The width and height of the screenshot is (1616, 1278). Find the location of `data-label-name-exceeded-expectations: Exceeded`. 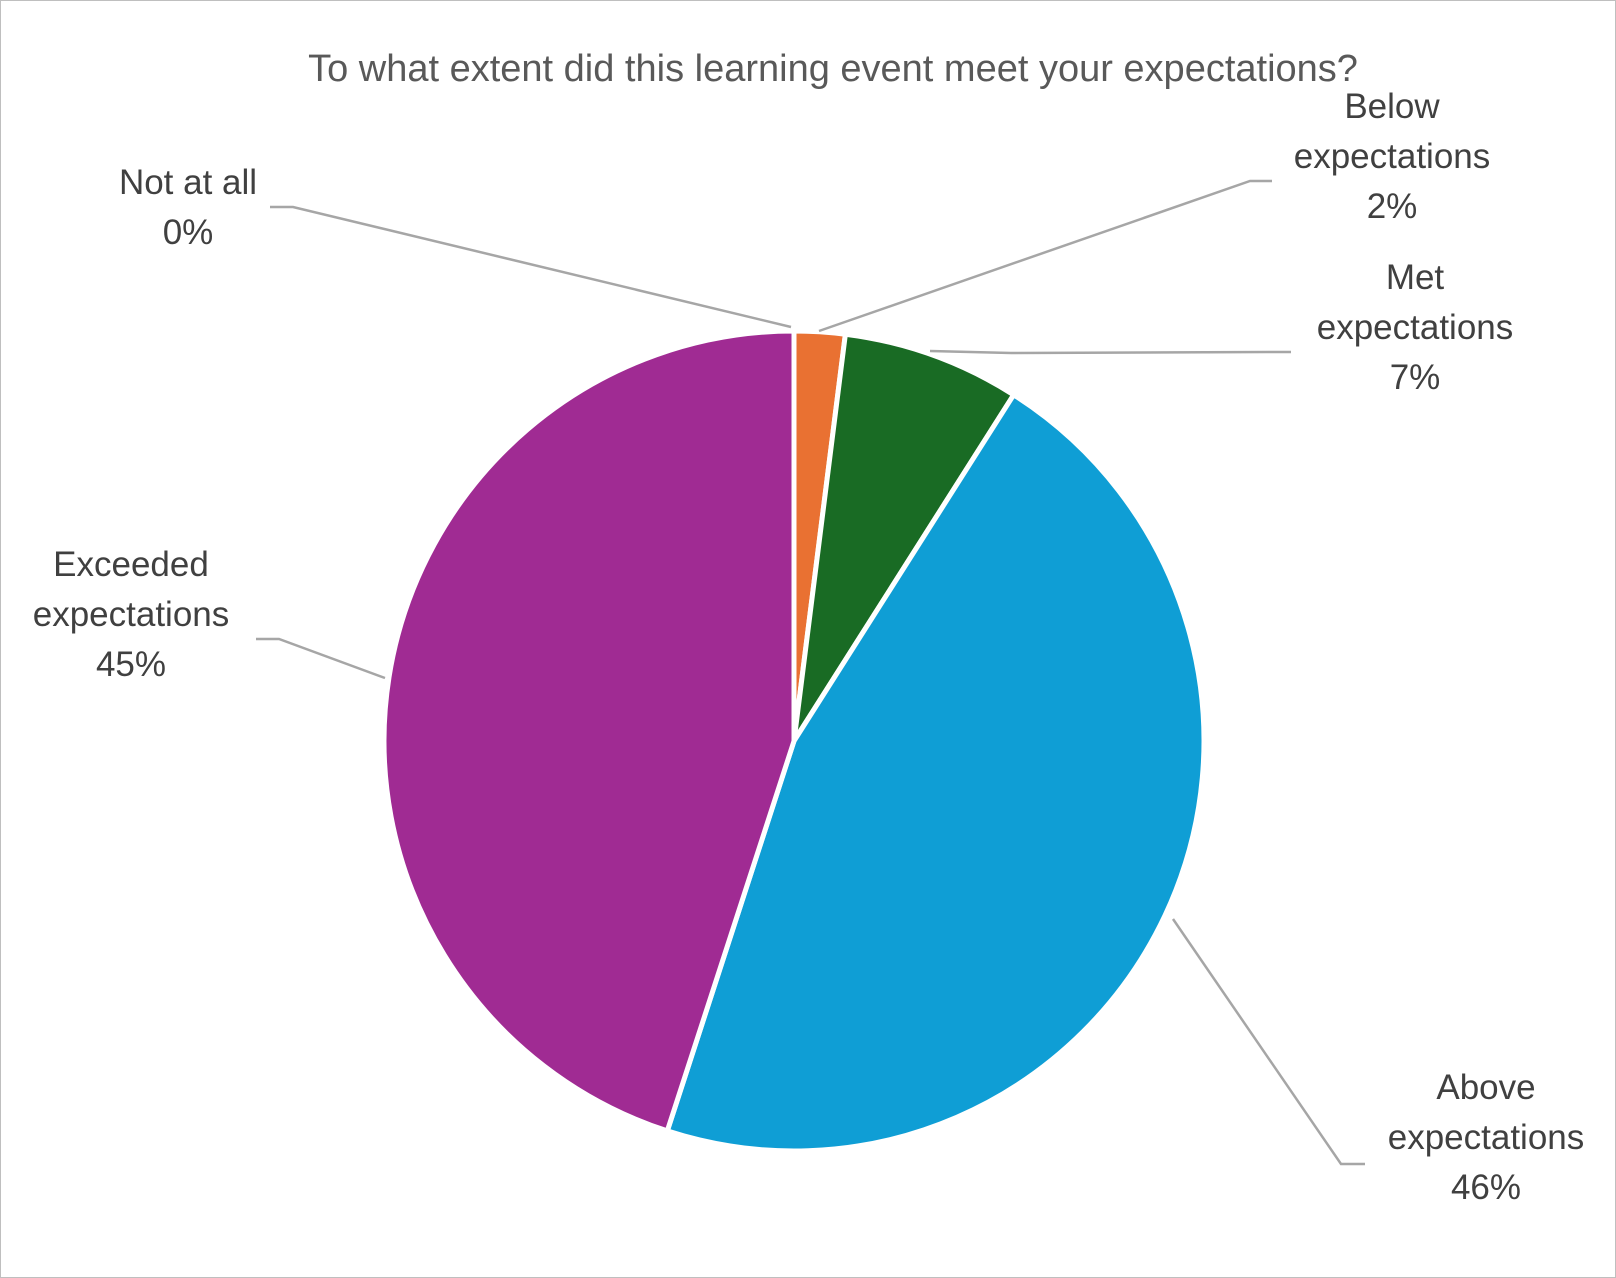

data-label-name-exceeded-expectations: Exceeded is located at coordinates (131, 564).